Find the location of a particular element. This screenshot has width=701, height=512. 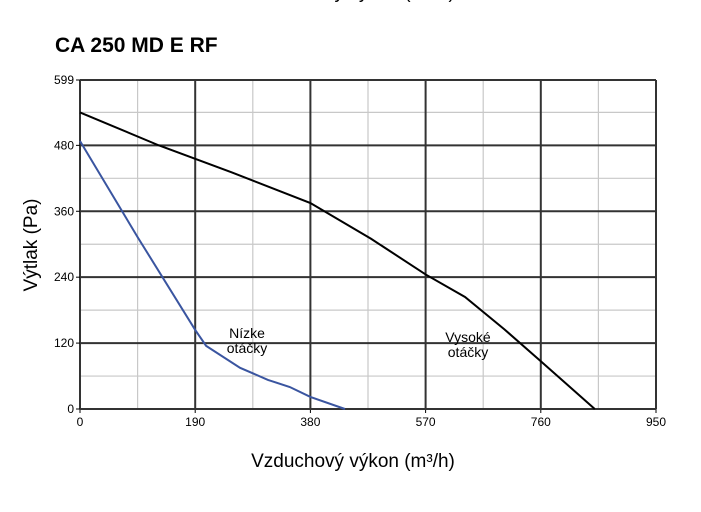

x-tick-label: 0 is located at coordinates (80, 422).